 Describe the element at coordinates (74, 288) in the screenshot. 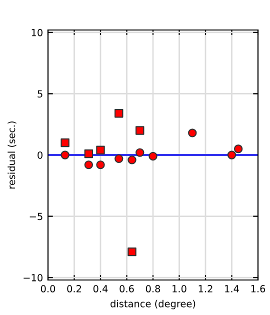

I see `x-tick-label: 0.2` at that location.